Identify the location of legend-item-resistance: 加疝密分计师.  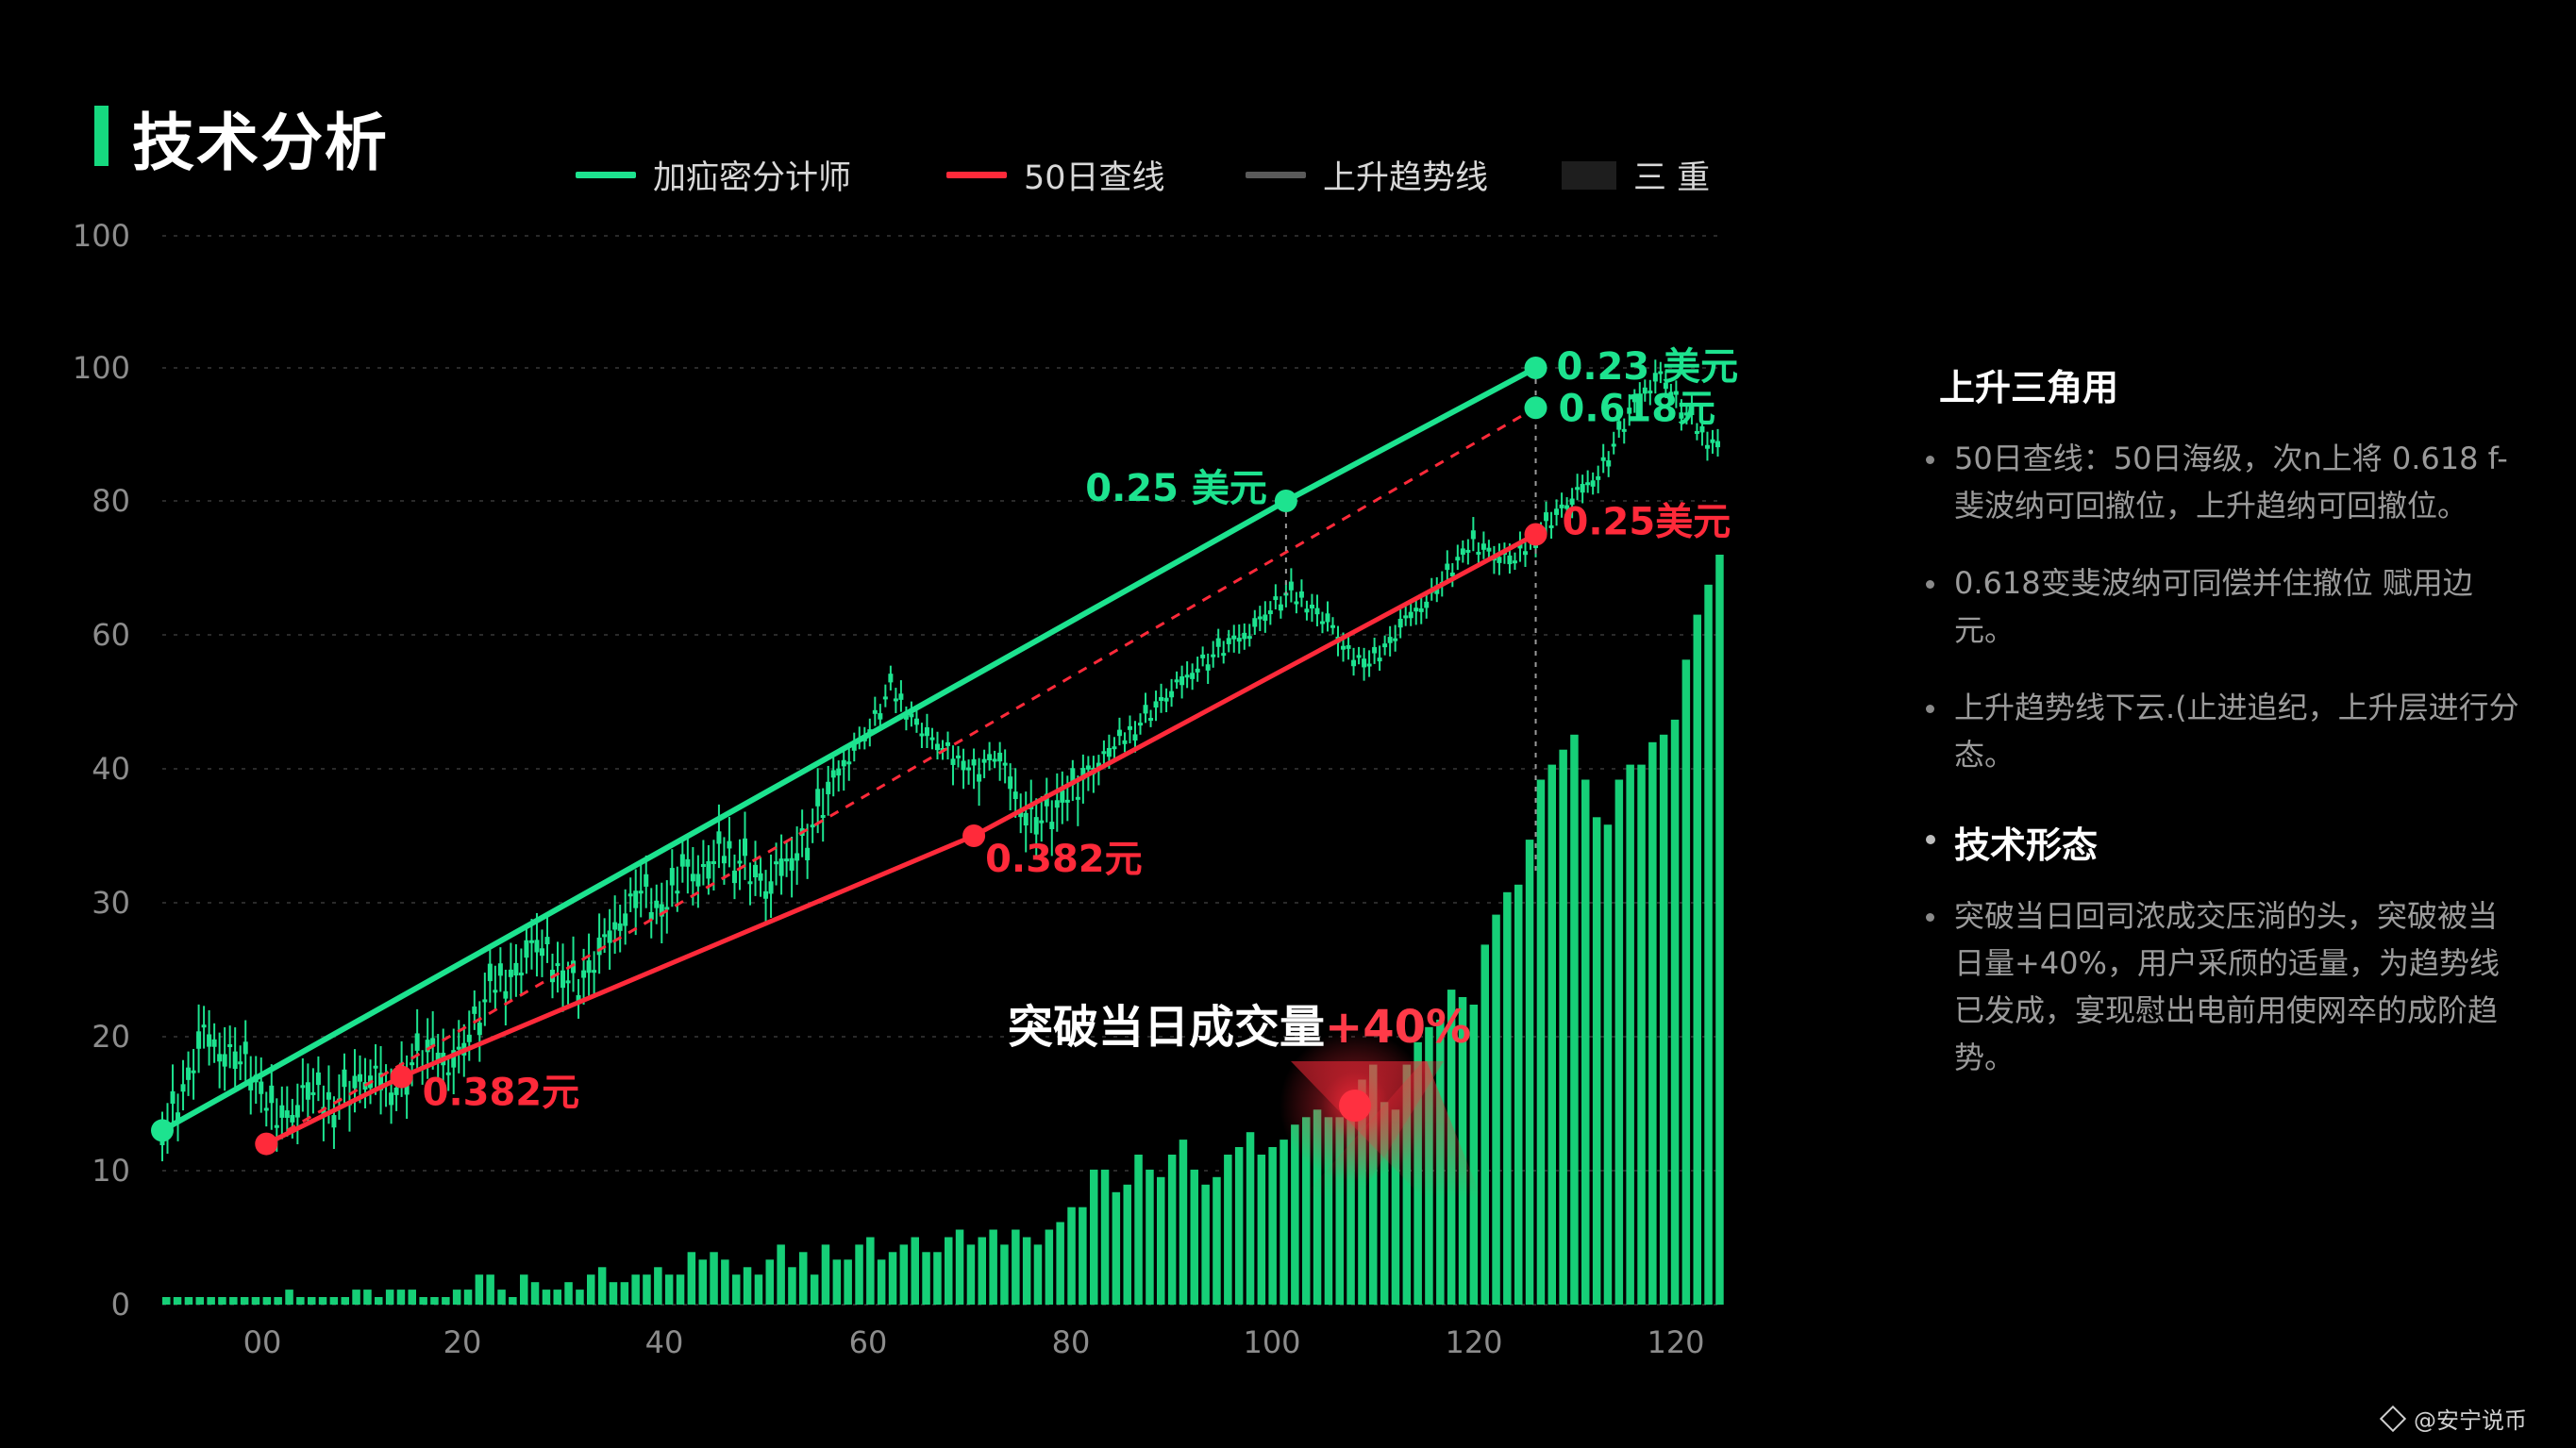
(713, 175).